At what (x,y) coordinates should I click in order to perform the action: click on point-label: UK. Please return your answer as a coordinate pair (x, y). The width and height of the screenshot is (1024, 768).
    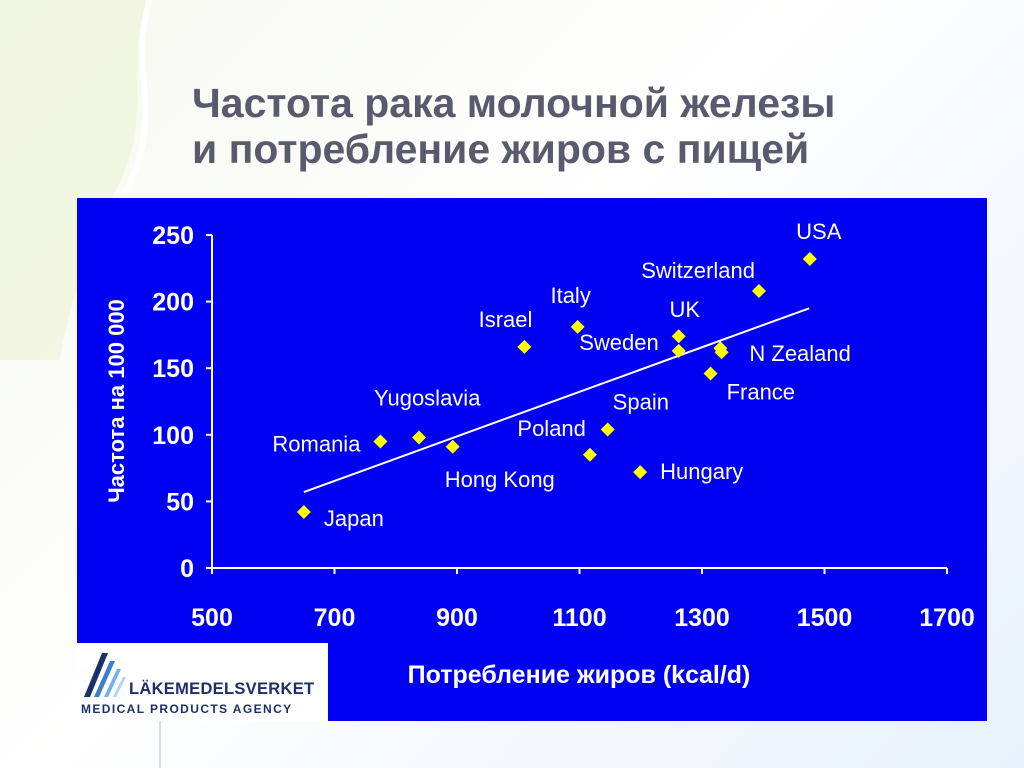
    Looking at the image, I should click on (684, 309).